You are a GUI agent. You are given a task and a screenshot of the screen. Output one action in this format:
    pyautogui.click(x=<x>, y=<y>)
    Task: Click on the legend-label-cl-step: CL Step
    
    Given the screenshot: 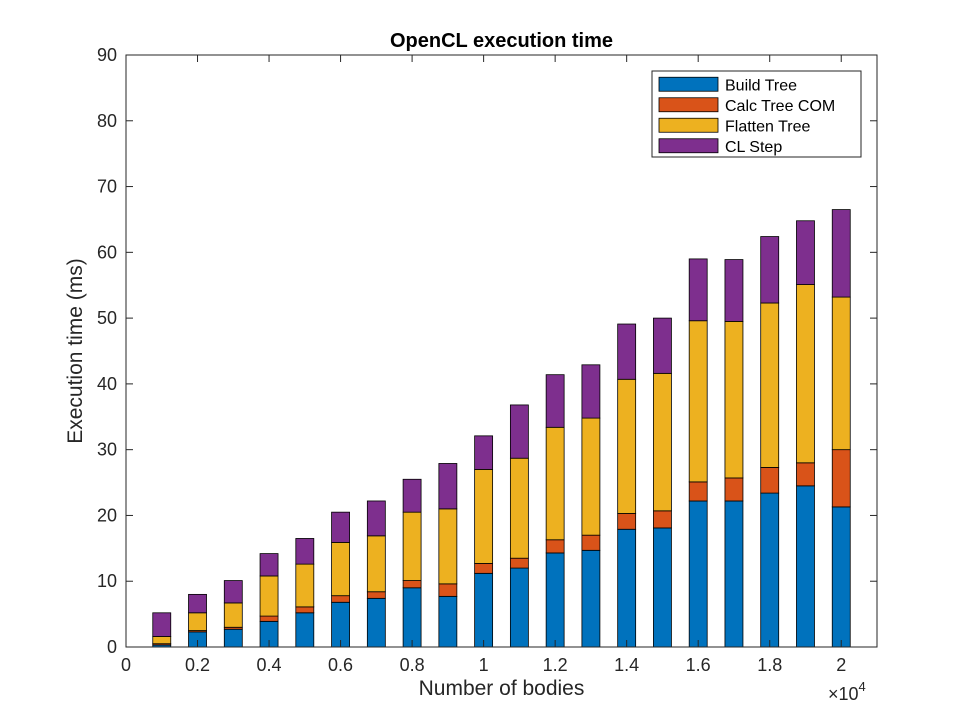 What is the action you would take?
    pyautogui.click(x=753, y=147)
    